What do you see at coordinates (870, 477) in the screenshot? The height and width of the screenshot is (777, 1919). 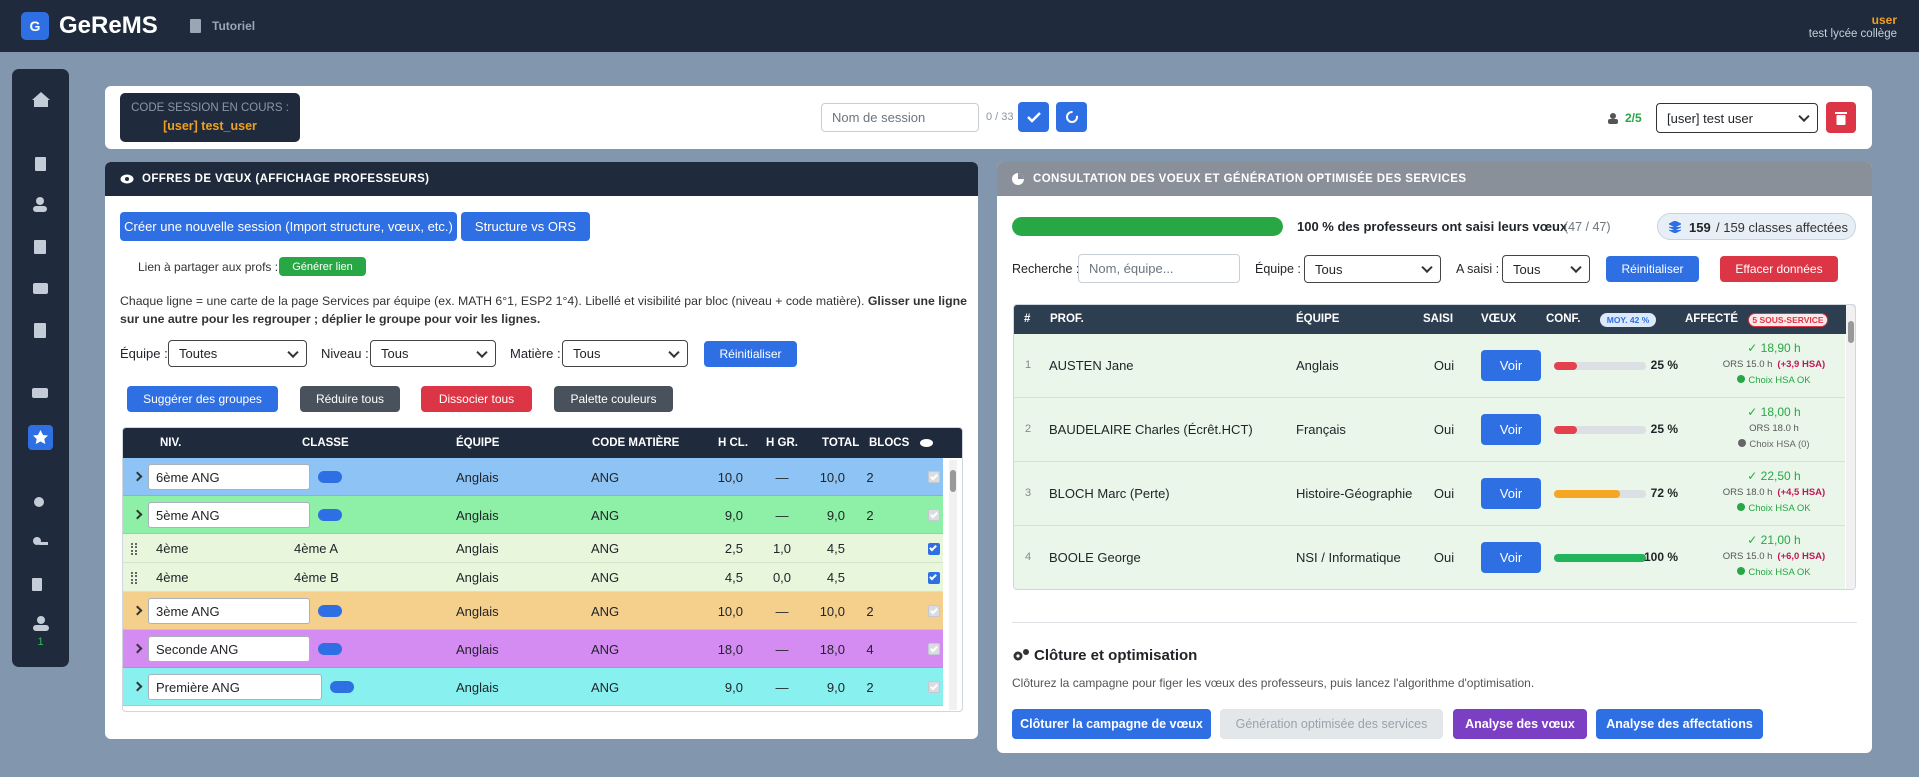 I see `blocs: 2` at bounding box center [870, 477].